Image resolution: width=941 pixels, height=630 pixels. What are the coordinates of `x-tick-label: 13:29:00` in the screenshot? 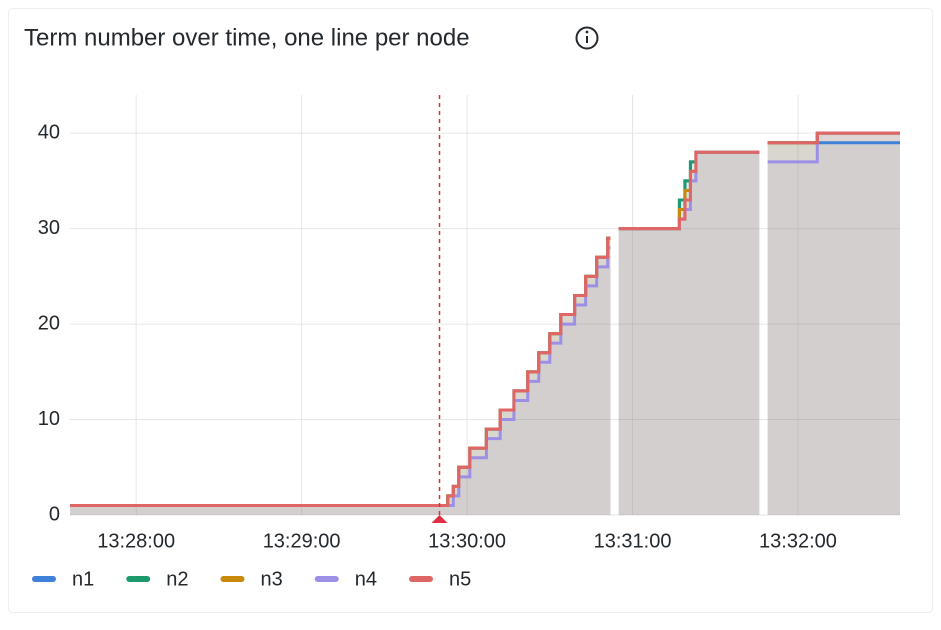 It's located at (302, 541).